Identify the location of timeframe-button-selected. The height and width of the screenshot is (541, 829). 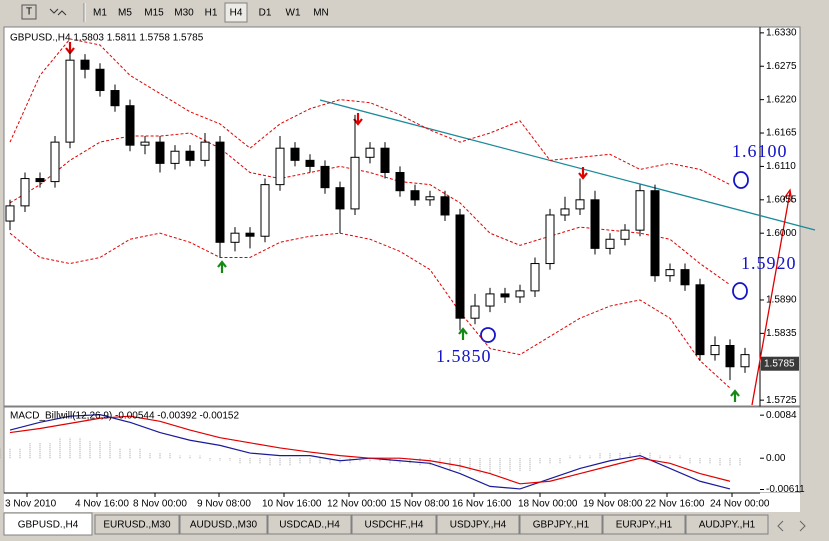
(236, 12).